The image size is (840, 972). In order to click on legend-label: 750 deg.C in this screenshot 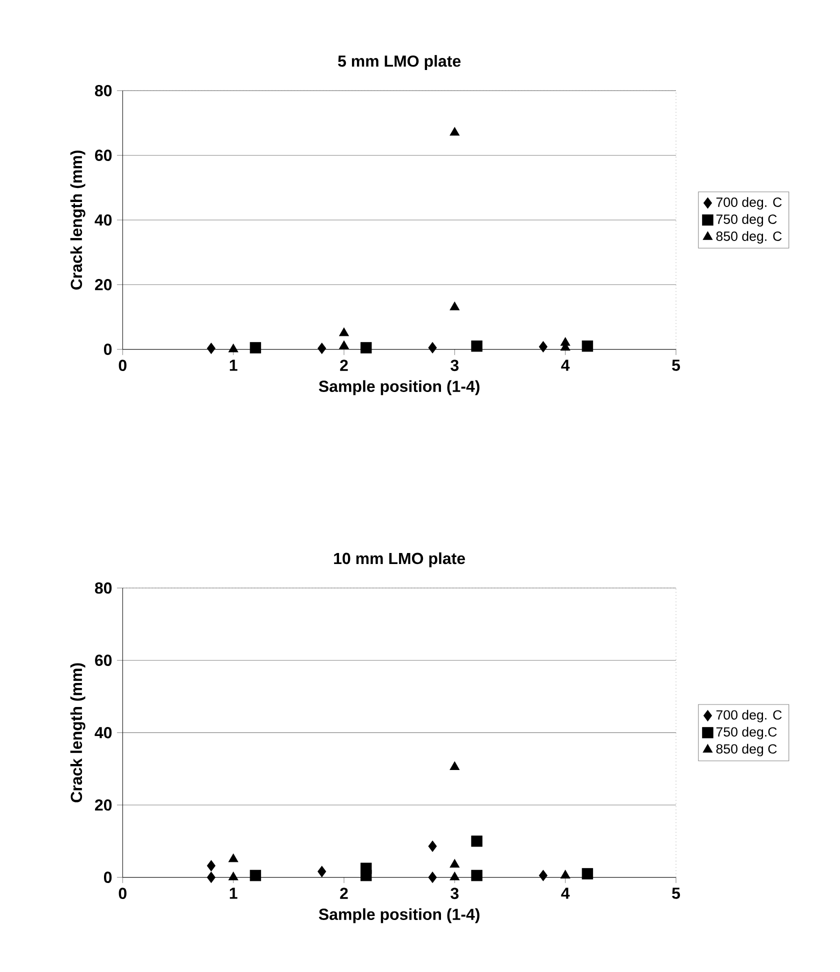, I will do `click(746, 733)`.